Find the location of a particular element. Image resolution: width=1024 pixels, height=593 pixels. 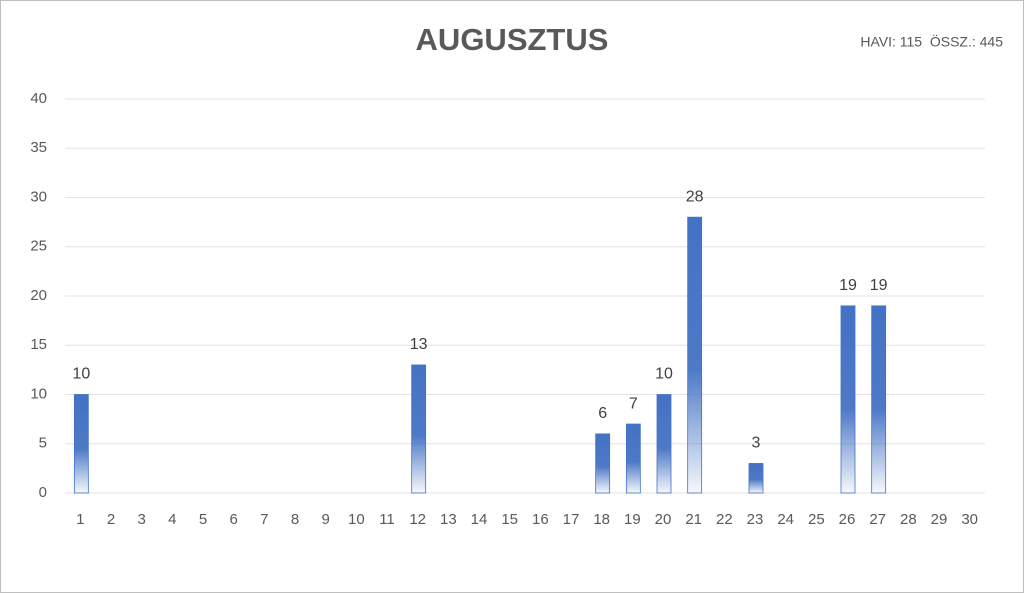

y-tick-label: 15 is located at coordinates (38, 344).